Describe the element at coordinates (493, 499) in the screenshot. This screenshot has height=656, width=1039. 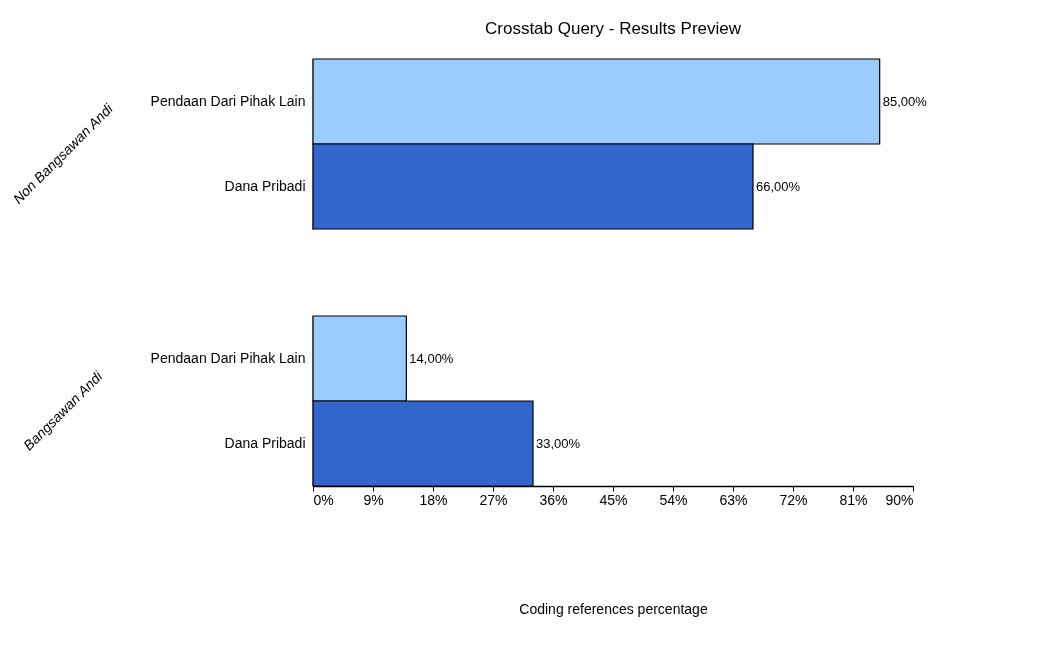
I see `x-tick-label: 27%` at that location.